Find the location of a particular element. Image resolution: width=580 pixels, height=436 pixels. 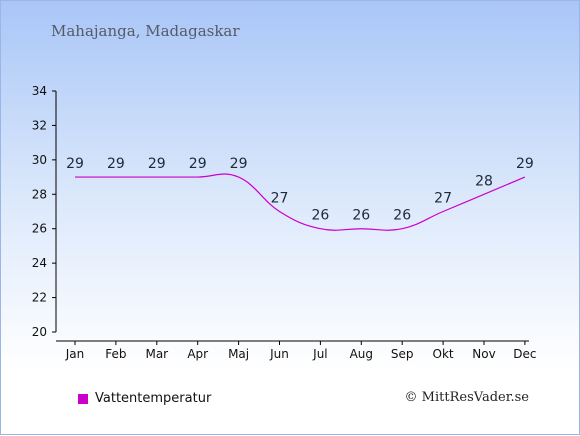

x-tick-label: Maj is located at coordinates (238, 354).